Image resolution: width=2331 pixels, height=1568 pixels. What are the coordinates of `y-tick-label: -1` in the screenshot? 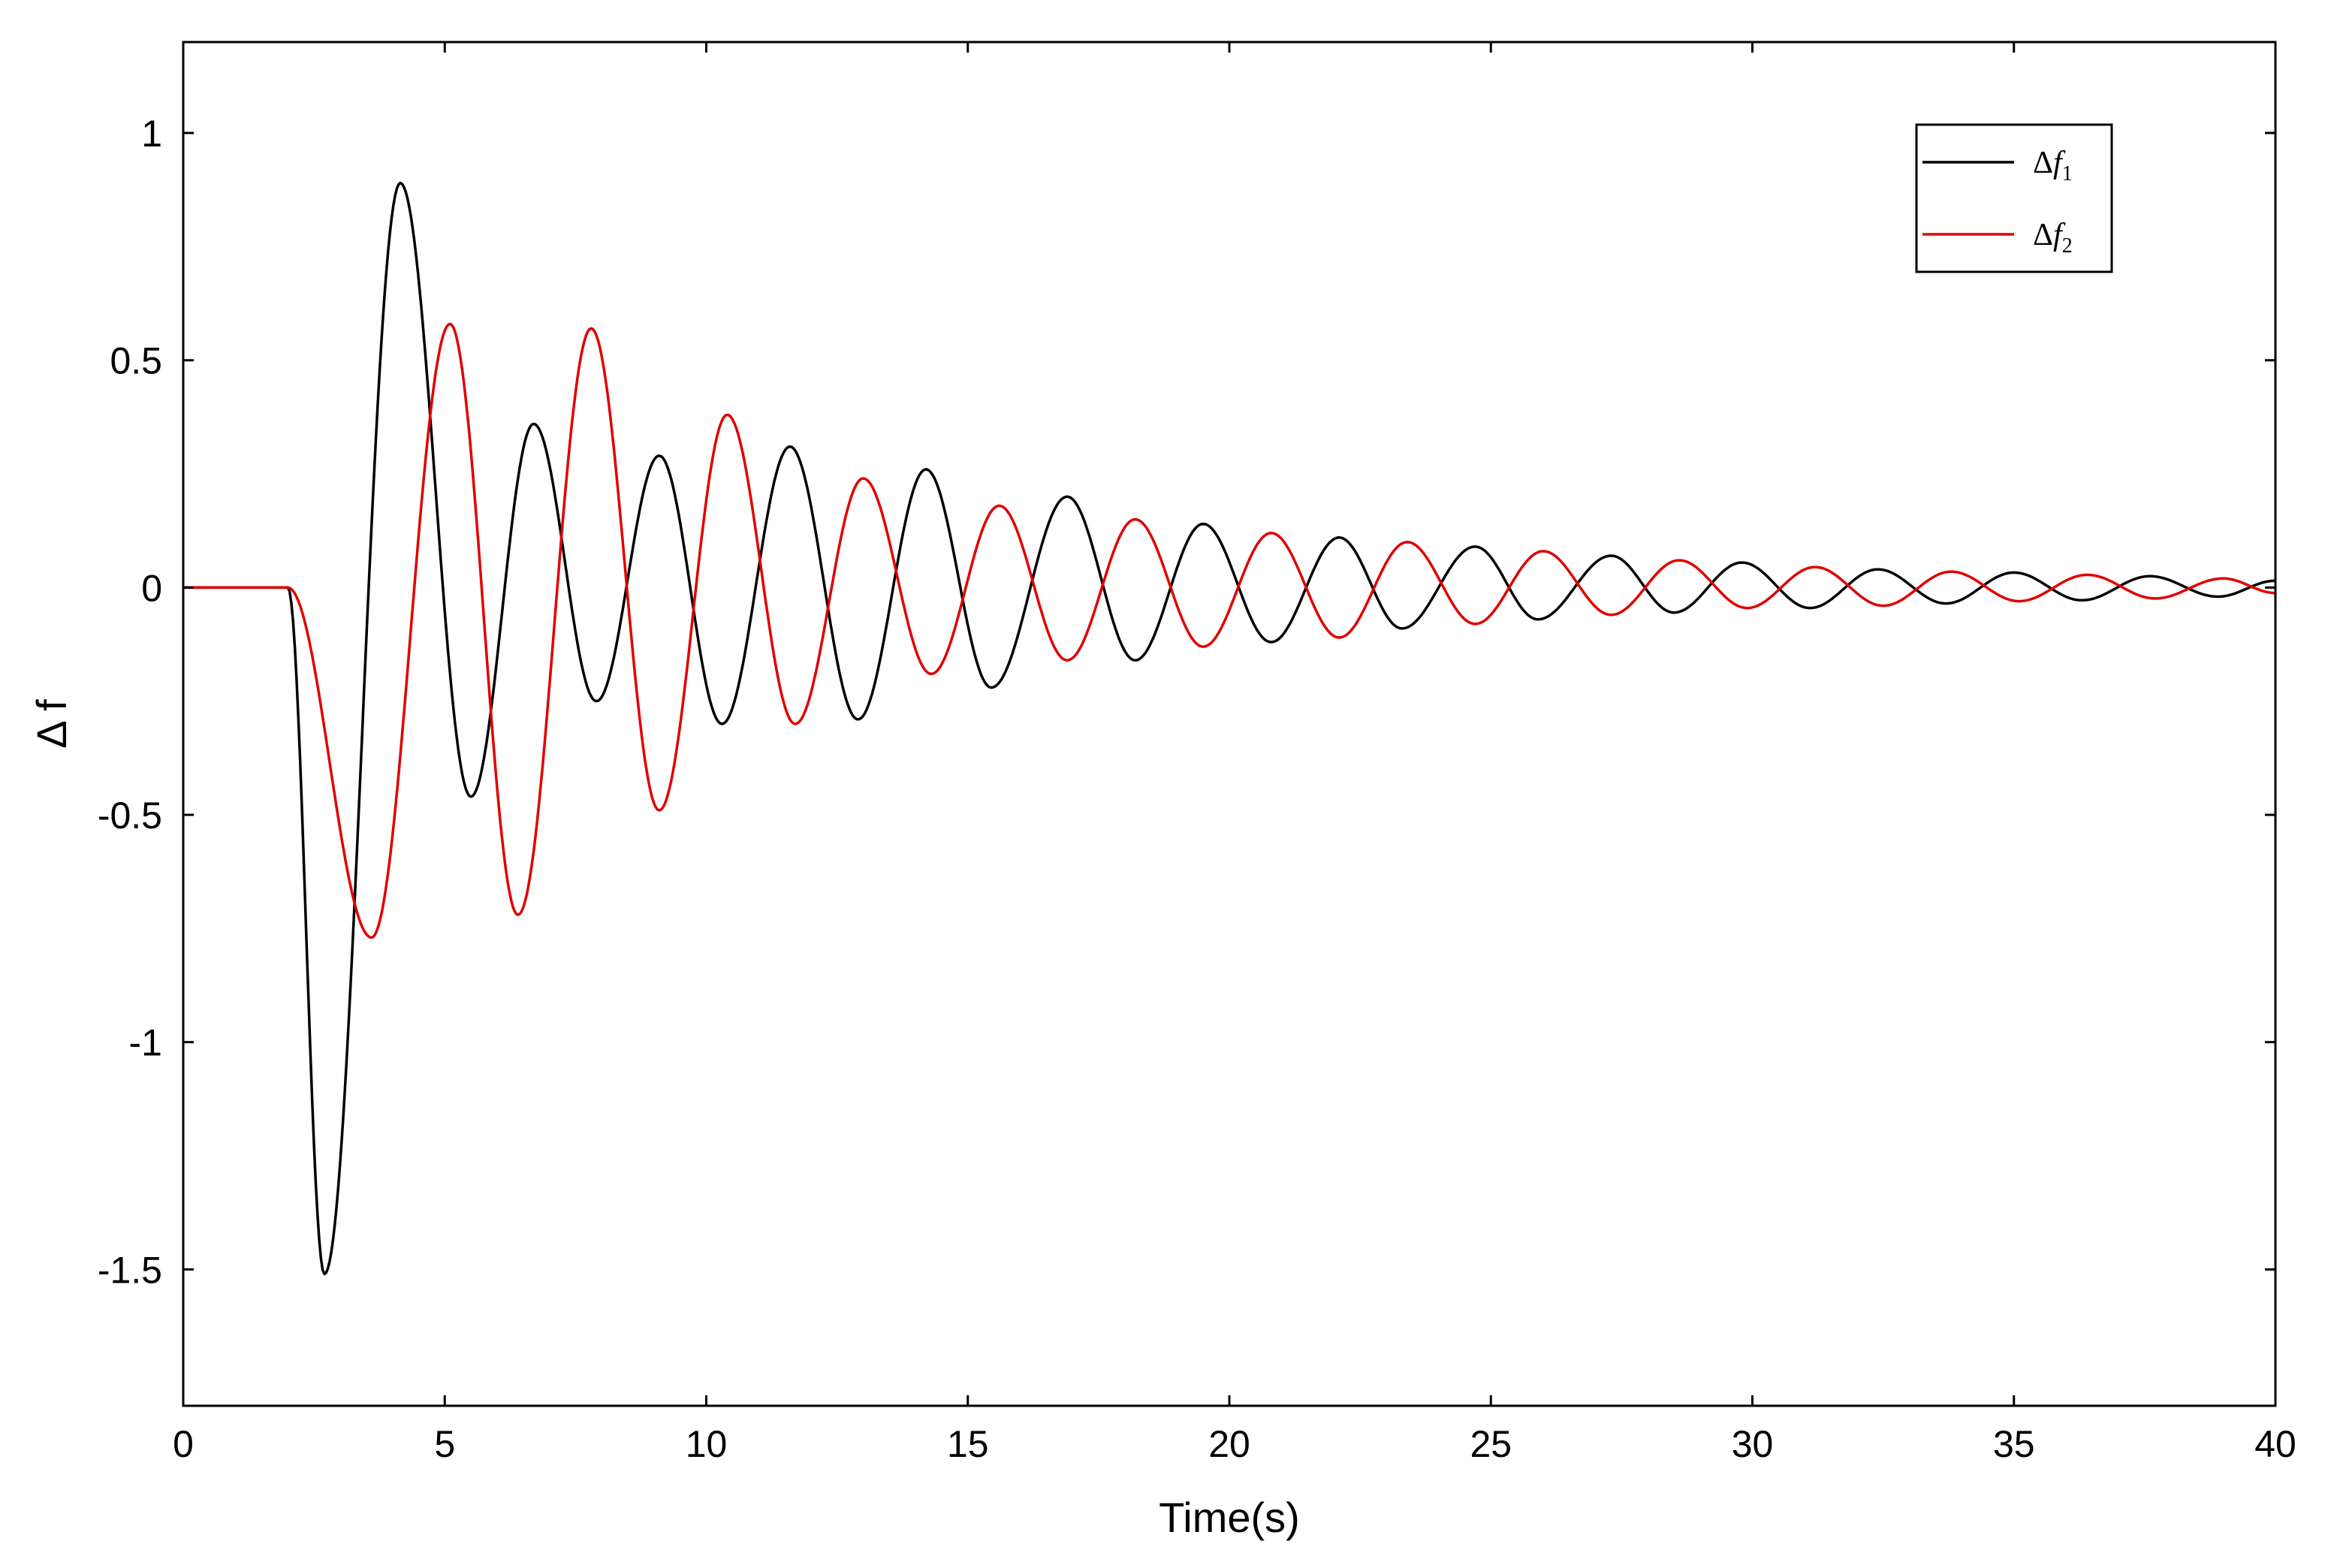 It's located at (145, 1043).